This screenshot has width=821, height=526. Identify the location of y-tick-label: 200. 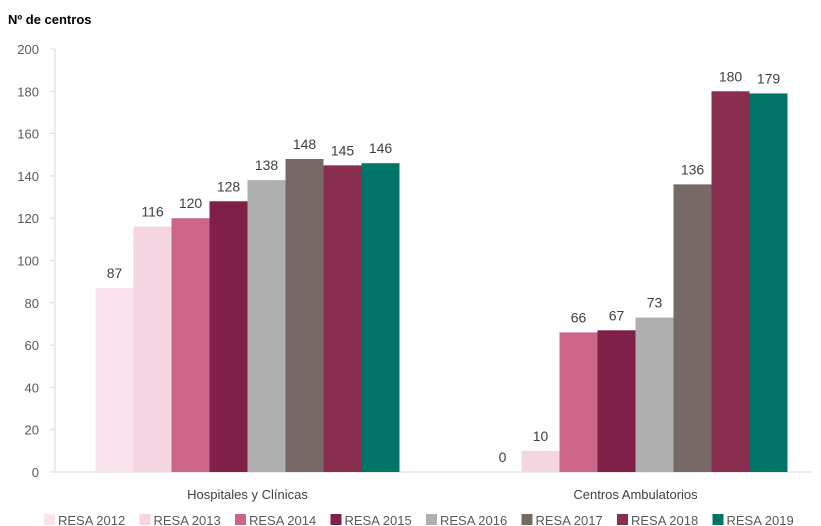
(28, 49).